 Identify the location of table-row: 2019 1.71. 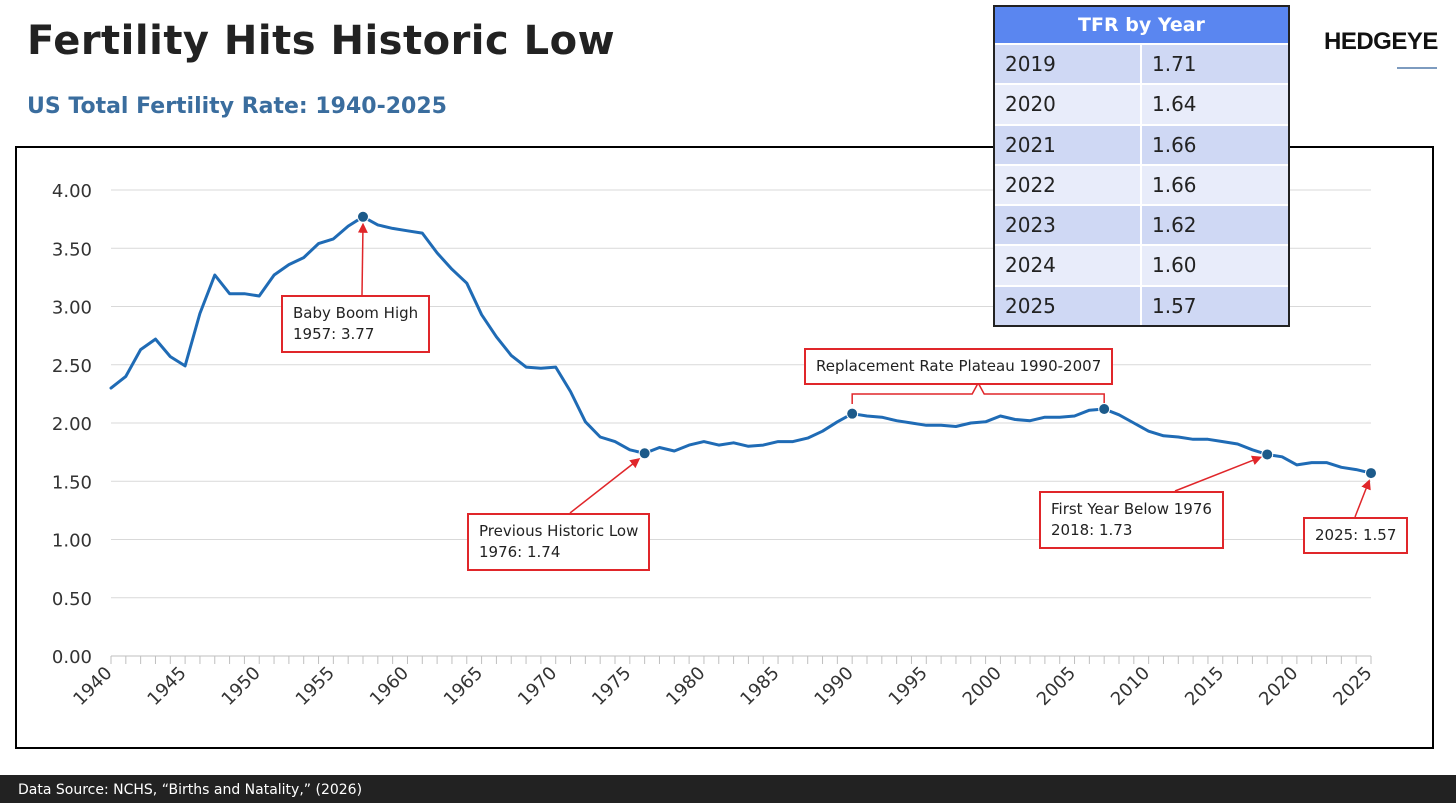
(1141, 63).